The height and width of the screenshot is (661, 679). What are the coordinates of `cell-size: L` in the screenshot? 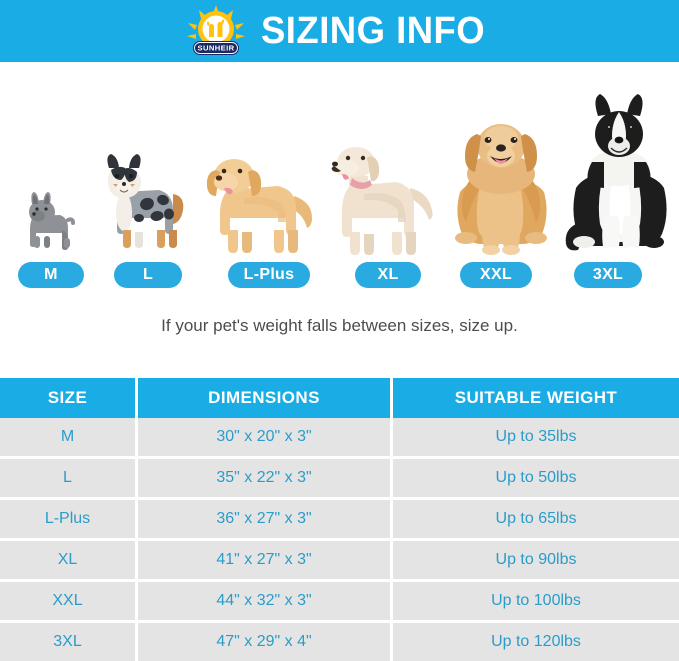 It's located at (67, 477).